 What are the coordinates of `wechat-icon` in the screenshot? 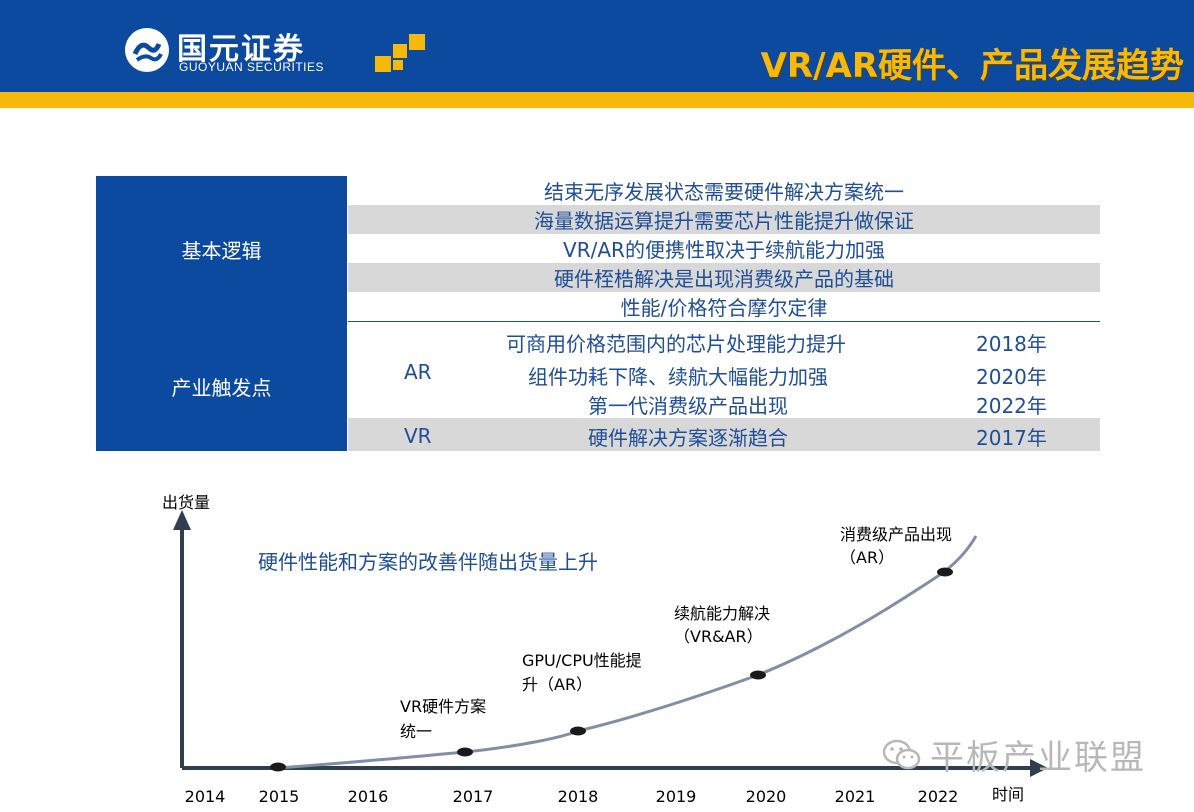 It's located at (901, 754).